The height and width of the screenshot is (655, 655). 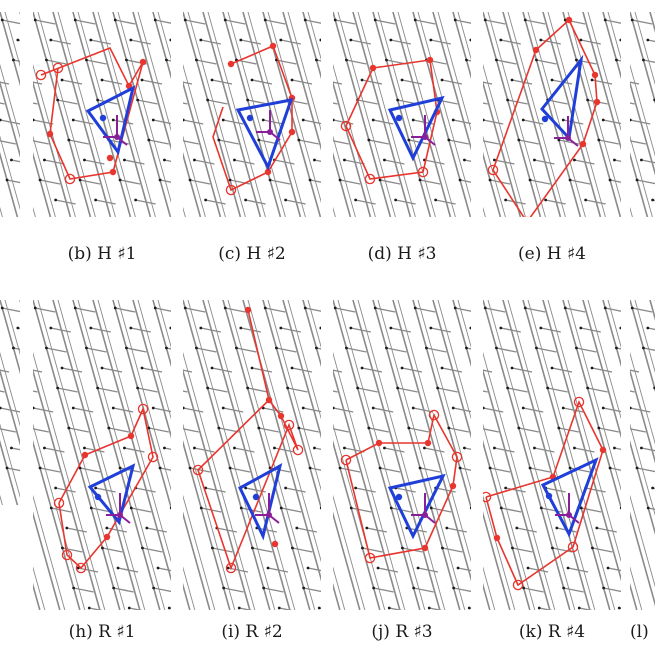 I want to click on panel-j, so click(x=402, y=455).